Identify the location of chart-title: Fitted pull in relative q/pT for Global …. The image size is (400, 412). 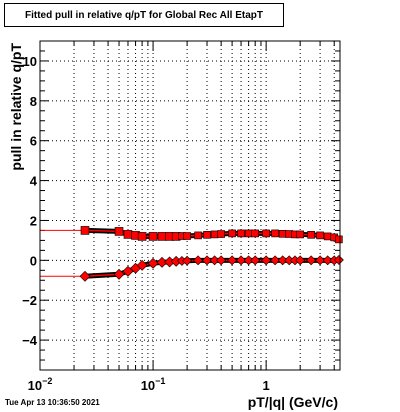
(144, 15).